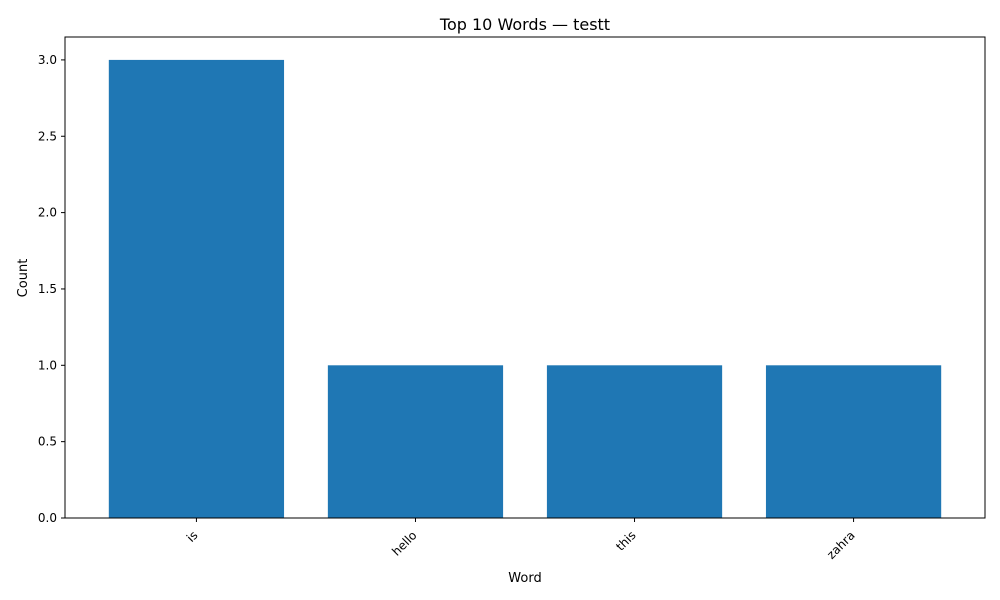 This screenshot has height=600, width=1000. I want to click on y-tick-label: 2.5, so click(47, 136).